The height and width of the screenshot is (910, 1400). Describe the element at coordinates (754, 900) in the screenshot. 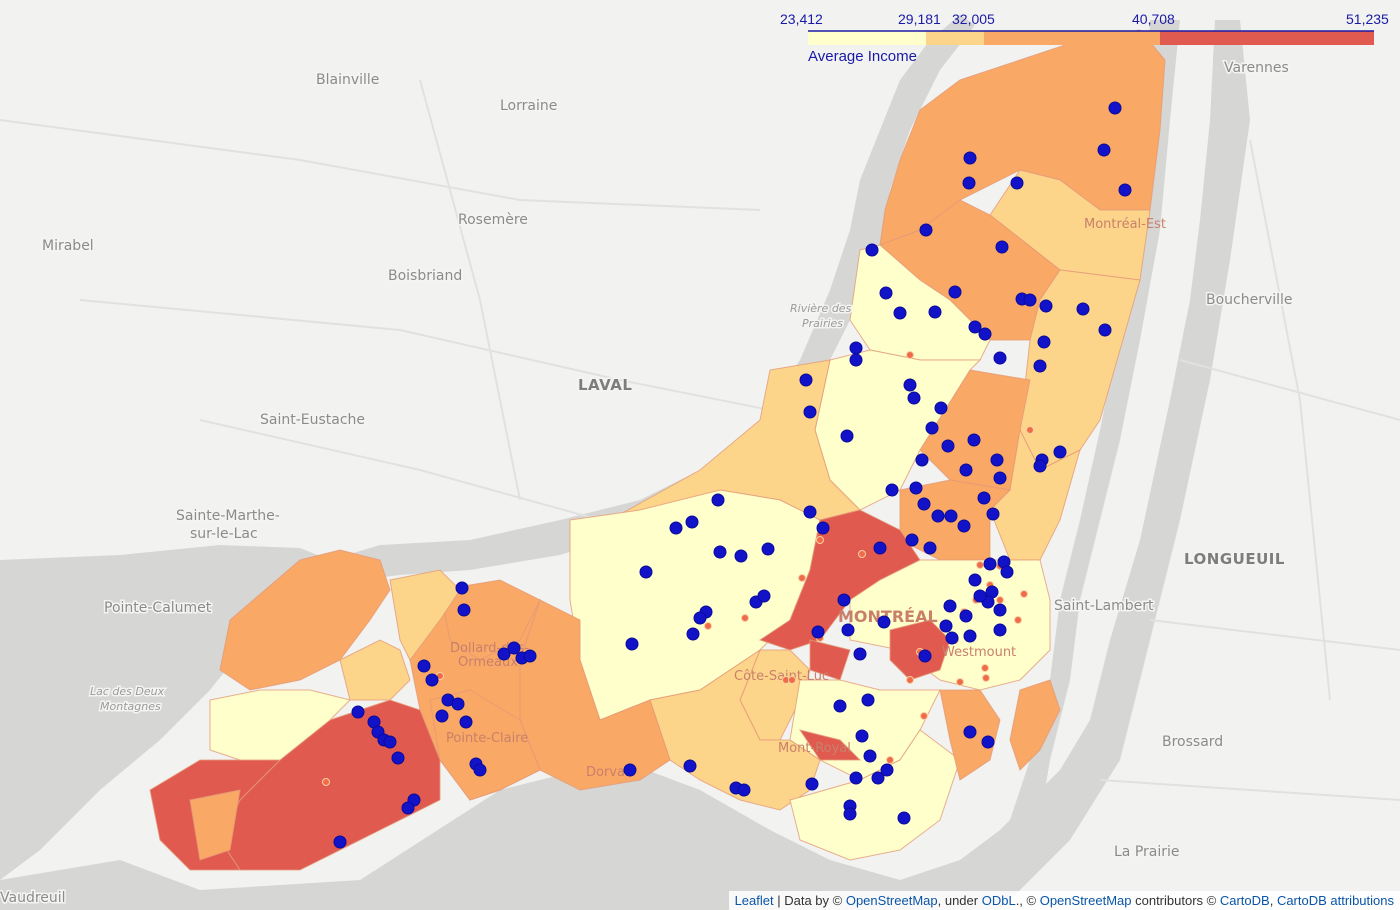

I see `leaflet-link: Leaflet` at that location.